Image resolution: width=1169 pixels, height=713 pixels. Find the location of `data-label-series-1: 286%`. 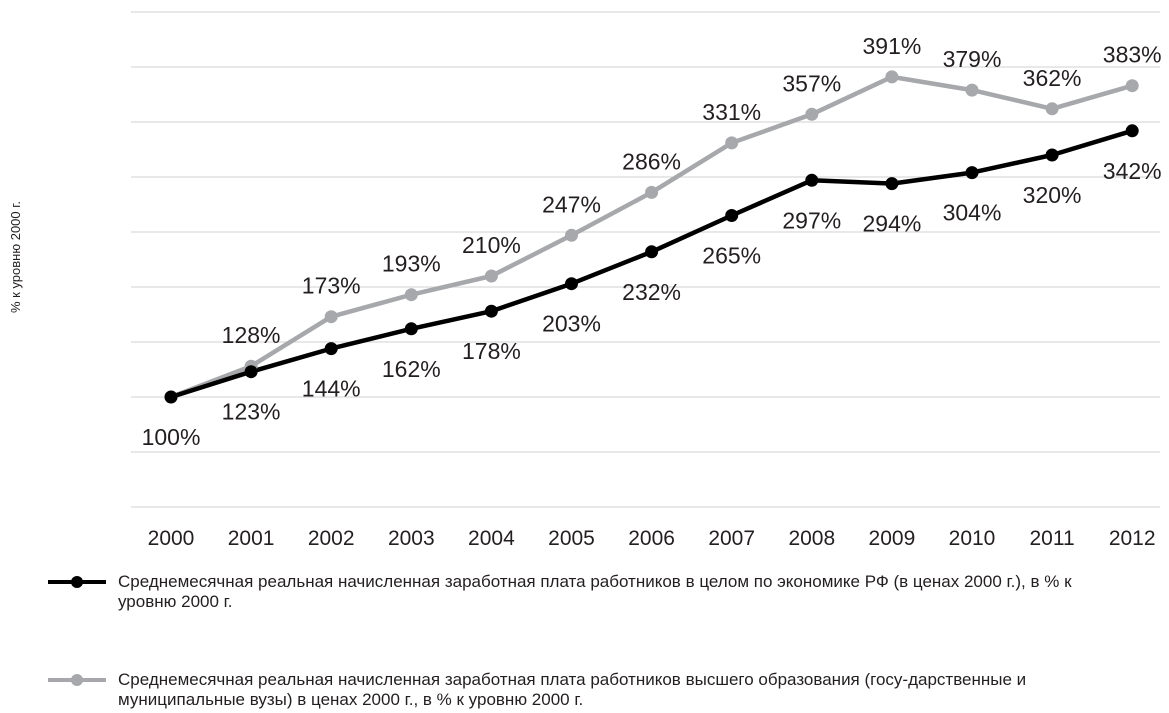

data-label-series-1: 286% is located at coordinates (651, 161).